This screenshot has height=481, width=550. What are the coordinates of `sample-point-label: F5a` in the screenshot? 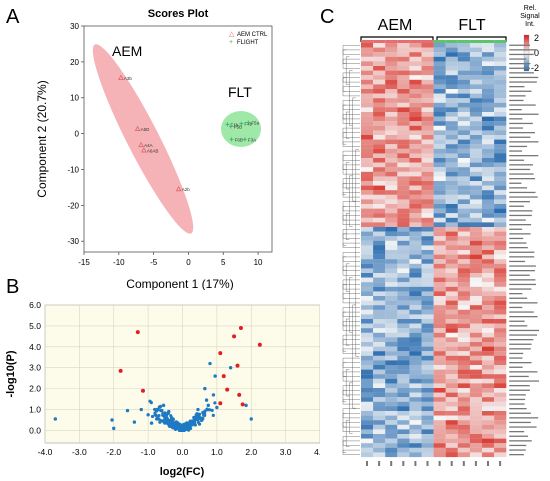 It's located at (255, 122).